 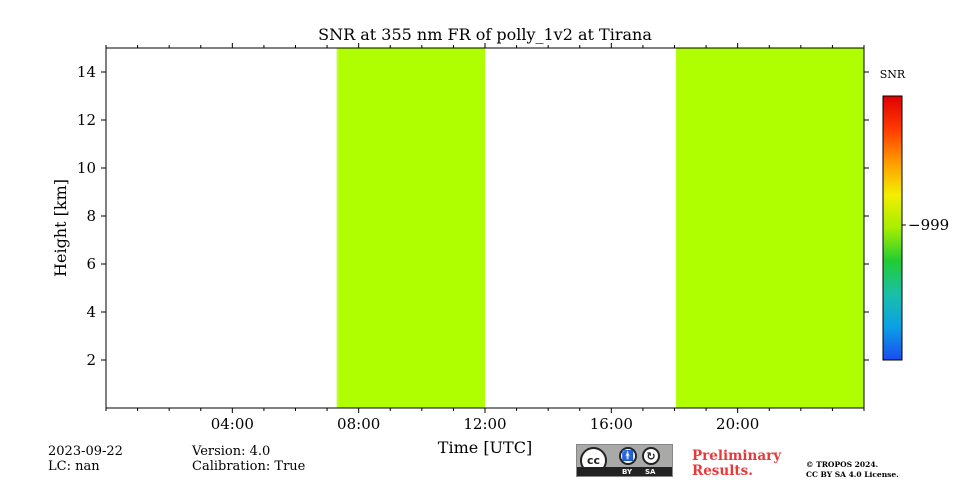 What do you see at coordinates (651, 456) in the screenshot?
I see `share-alike-icon: ↻` at bounding box center [651, 456].